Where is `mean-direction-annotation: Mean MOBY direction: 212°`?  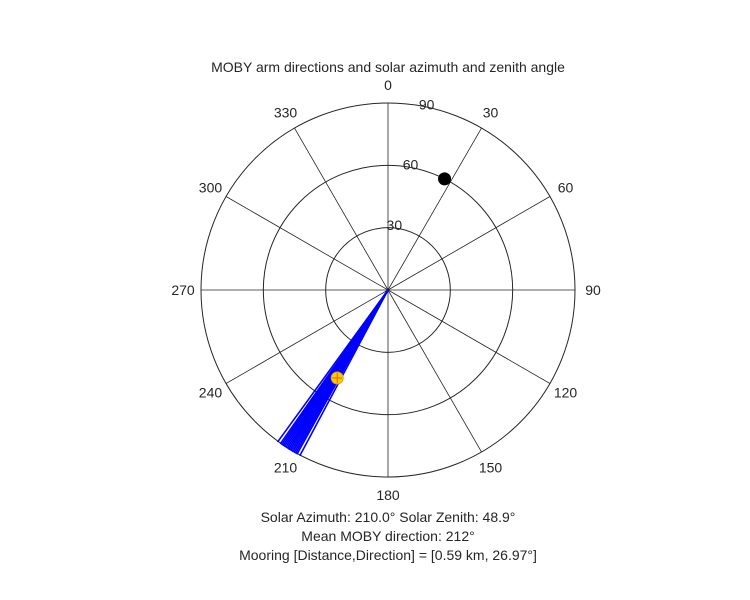
mean-direction-annotation: Mean MOBY direction: 212° is located at coordinates (387, 536).